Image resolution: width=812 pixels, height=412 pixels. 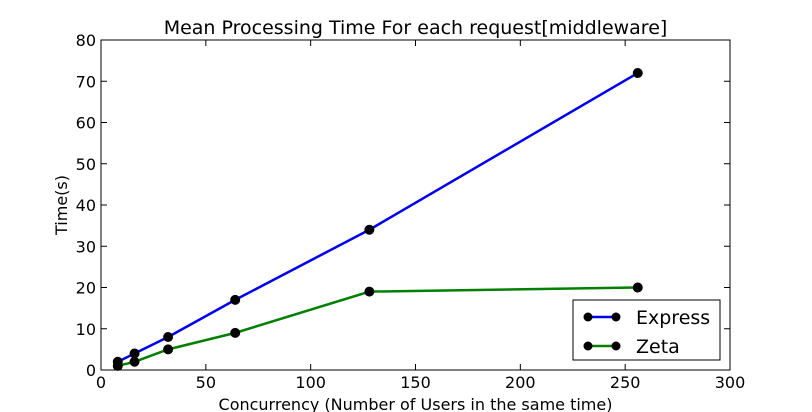 I want to click on y-tick-label: 30, so click(x=86, y=246).